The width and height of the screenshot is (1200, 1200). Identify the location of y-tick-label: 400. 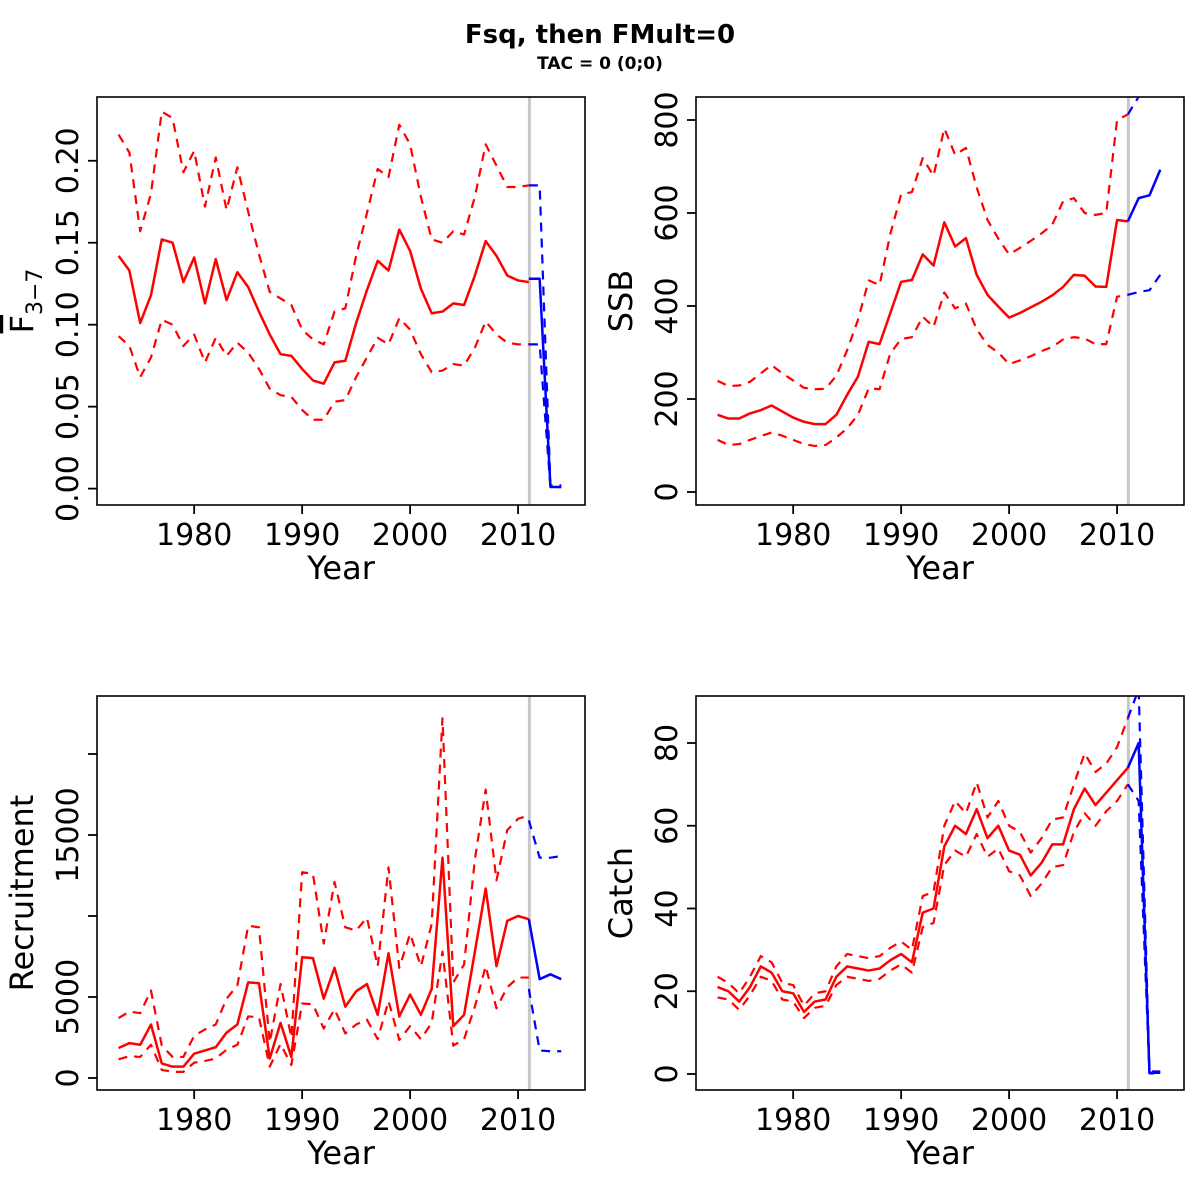
(667, 305).